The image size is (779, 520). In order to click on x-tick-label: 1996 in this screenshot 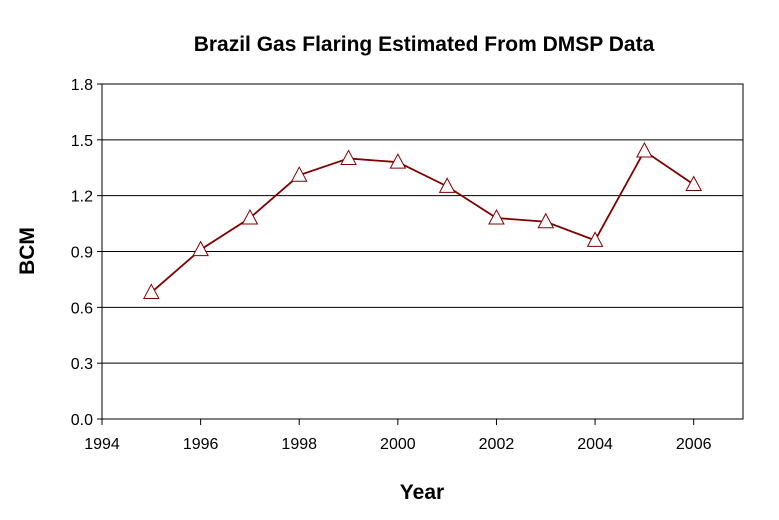, I will do `click(201, 444)`.